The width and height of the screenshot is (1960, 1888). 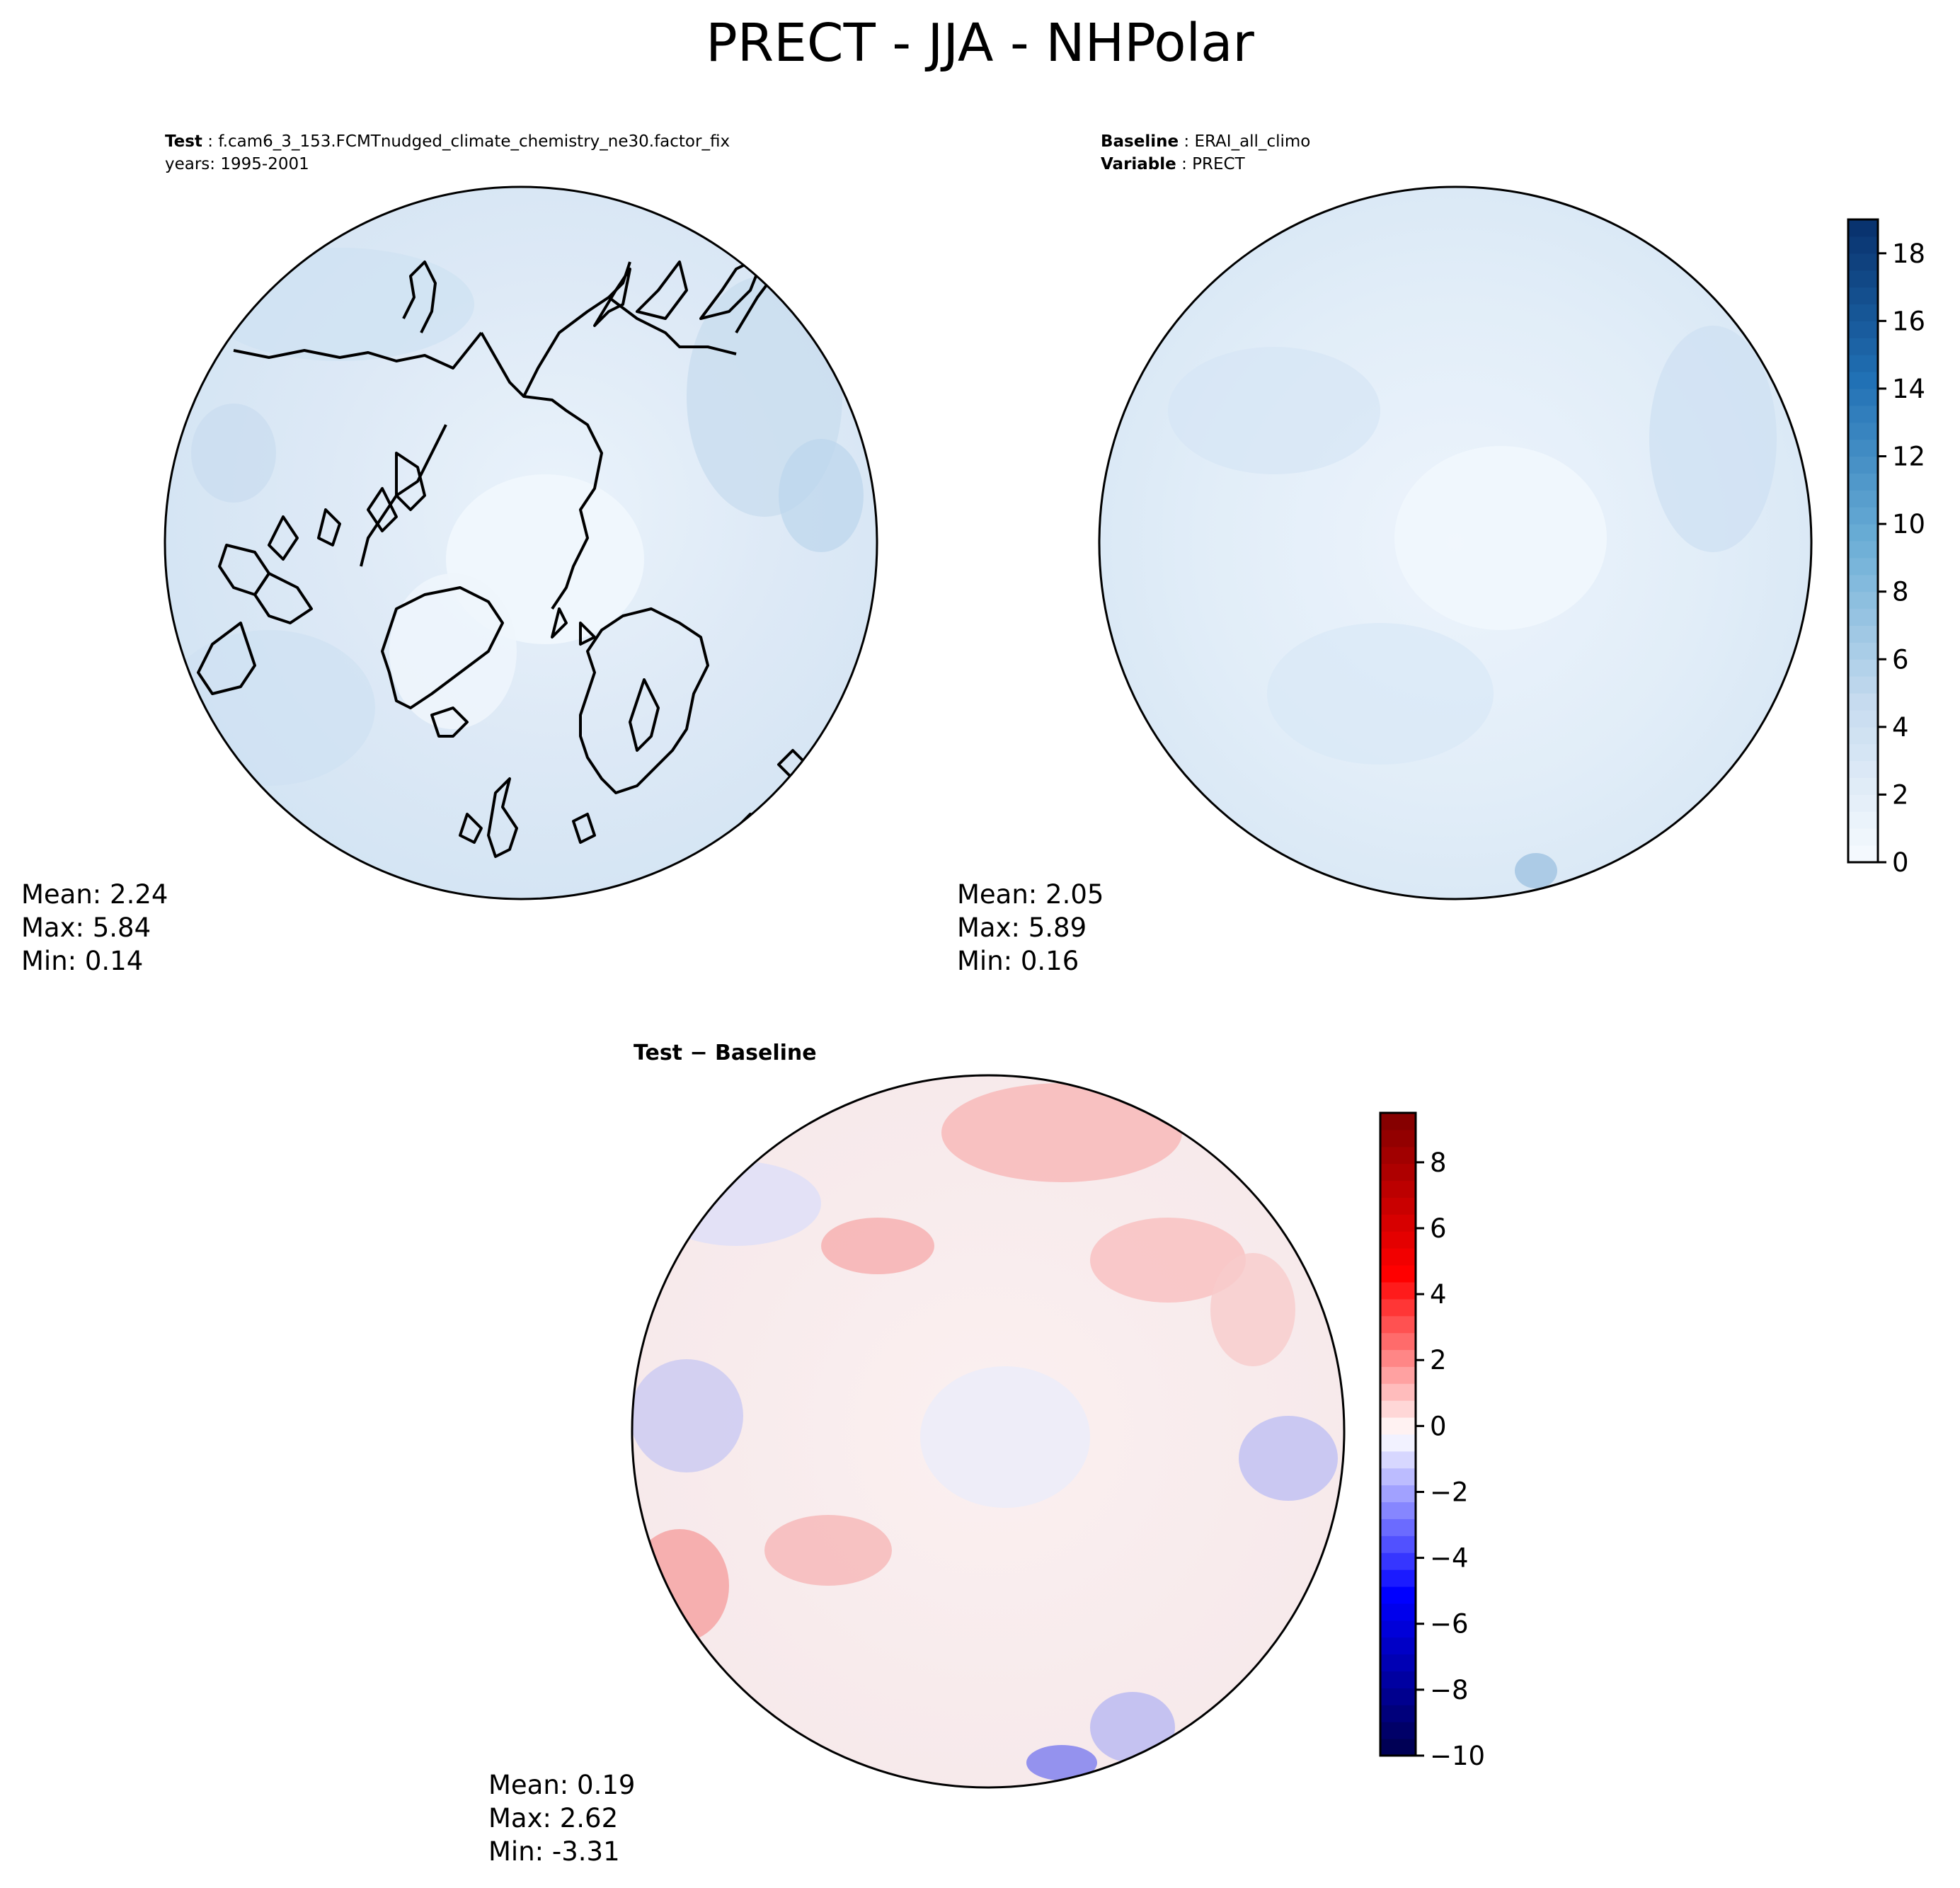 I want to click on test-years: years: 1995-2001, so click(x=237, y=164).